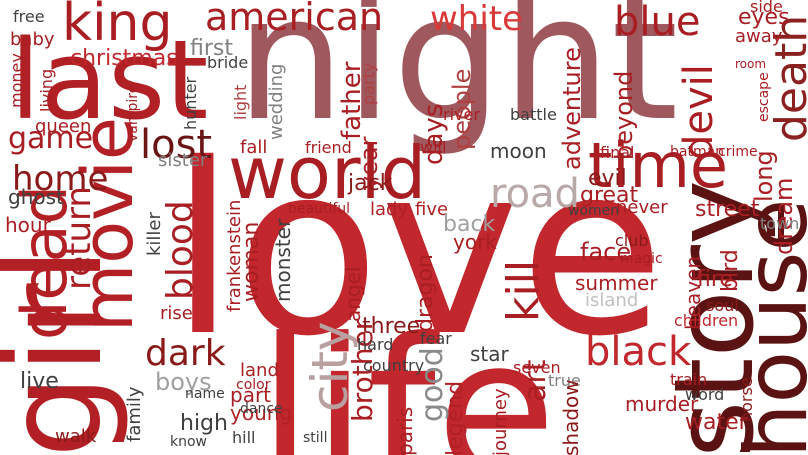  Describe the element at coordinates (642, 207) in the screenshot. I see `word: never` at that location.